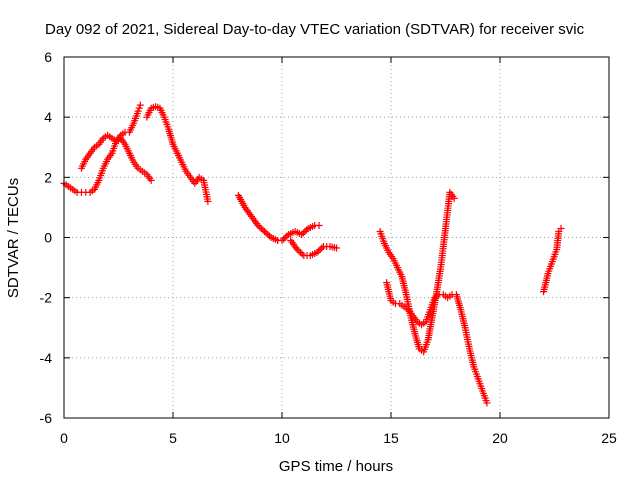 This screenshot has height=480, width=640. I want to click on series-track-f, so click(417, 272).